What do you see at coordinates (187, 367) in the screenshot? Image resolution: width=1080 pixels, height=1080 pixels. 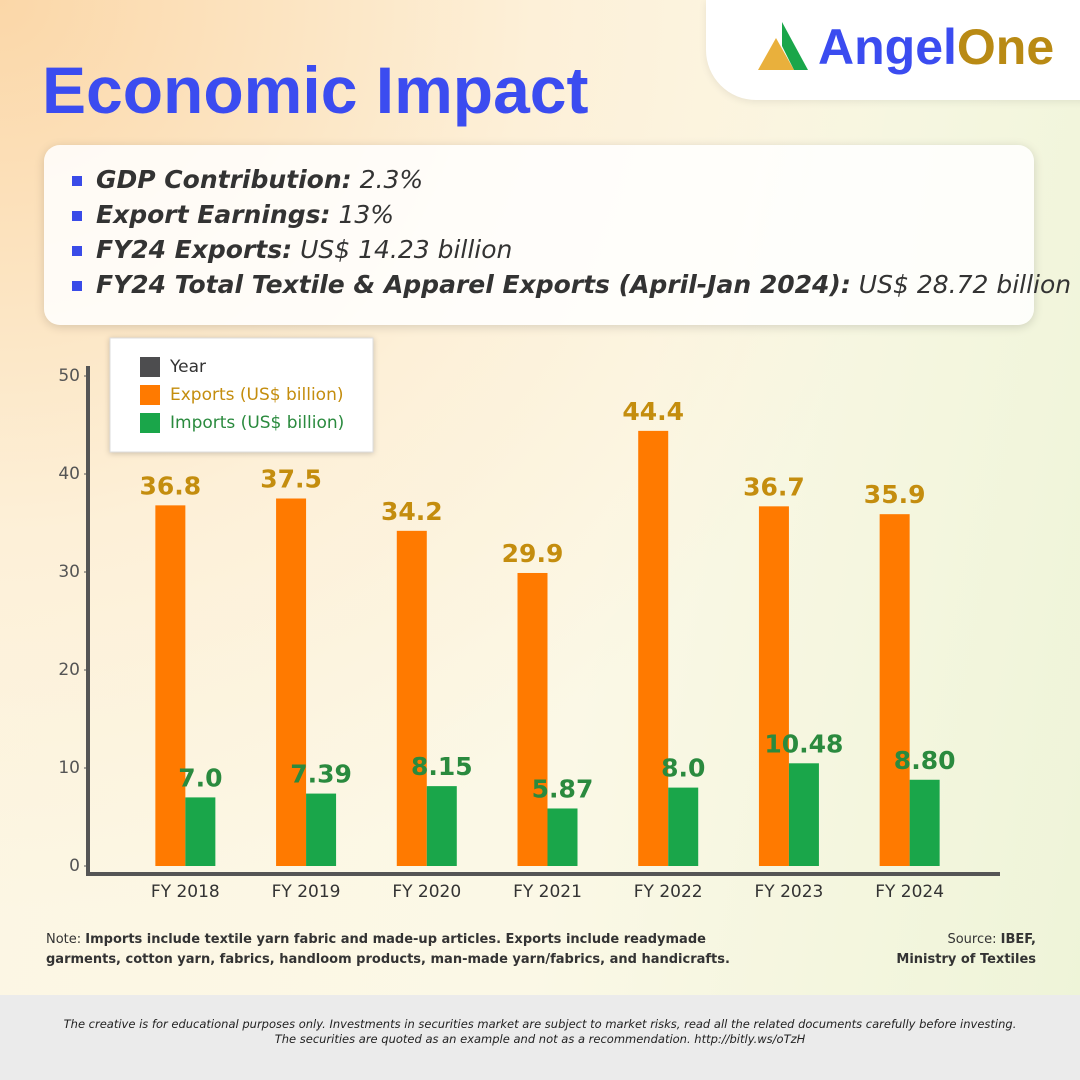 I see `legend-label: Year` at bounding box center [187, 367].